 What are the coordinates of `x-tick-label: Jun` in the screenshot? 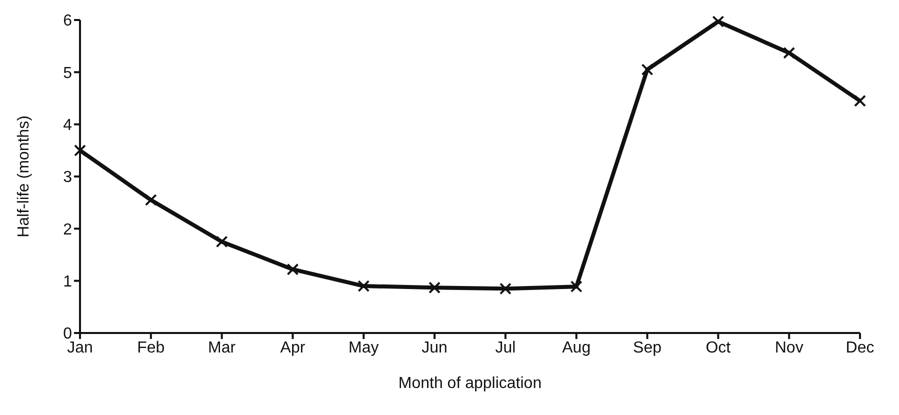 It's located at (435, 347).